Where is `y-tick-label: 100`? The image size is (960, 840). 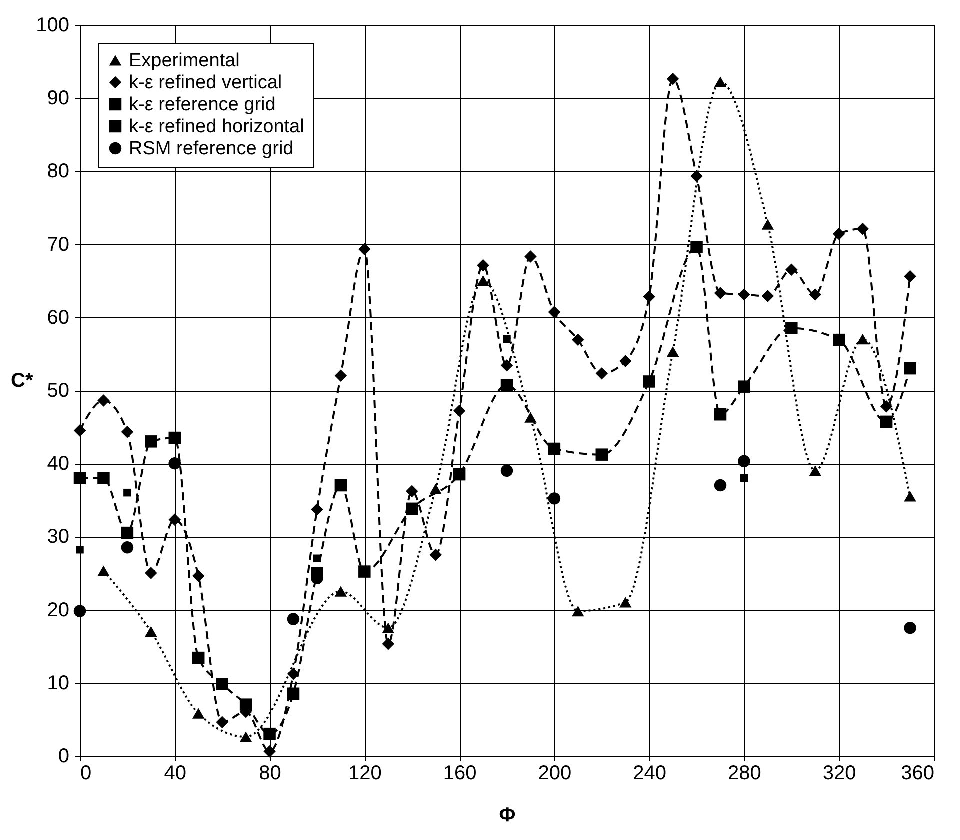
y-tick-label: 100 is located at coordinates (53, 25).